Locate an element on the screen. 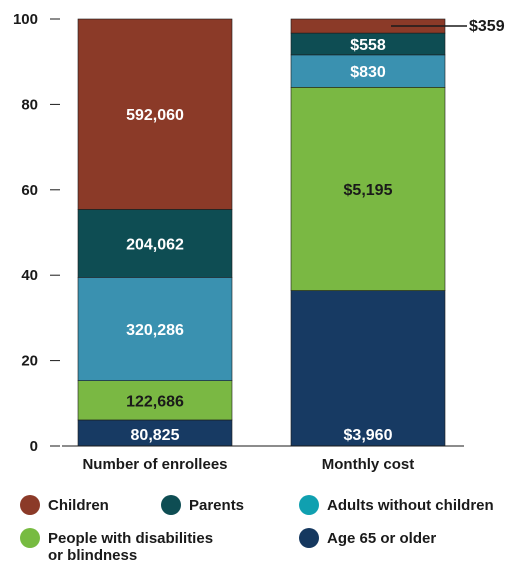  data-label: 320,286 is located at coordinates (155, 330).